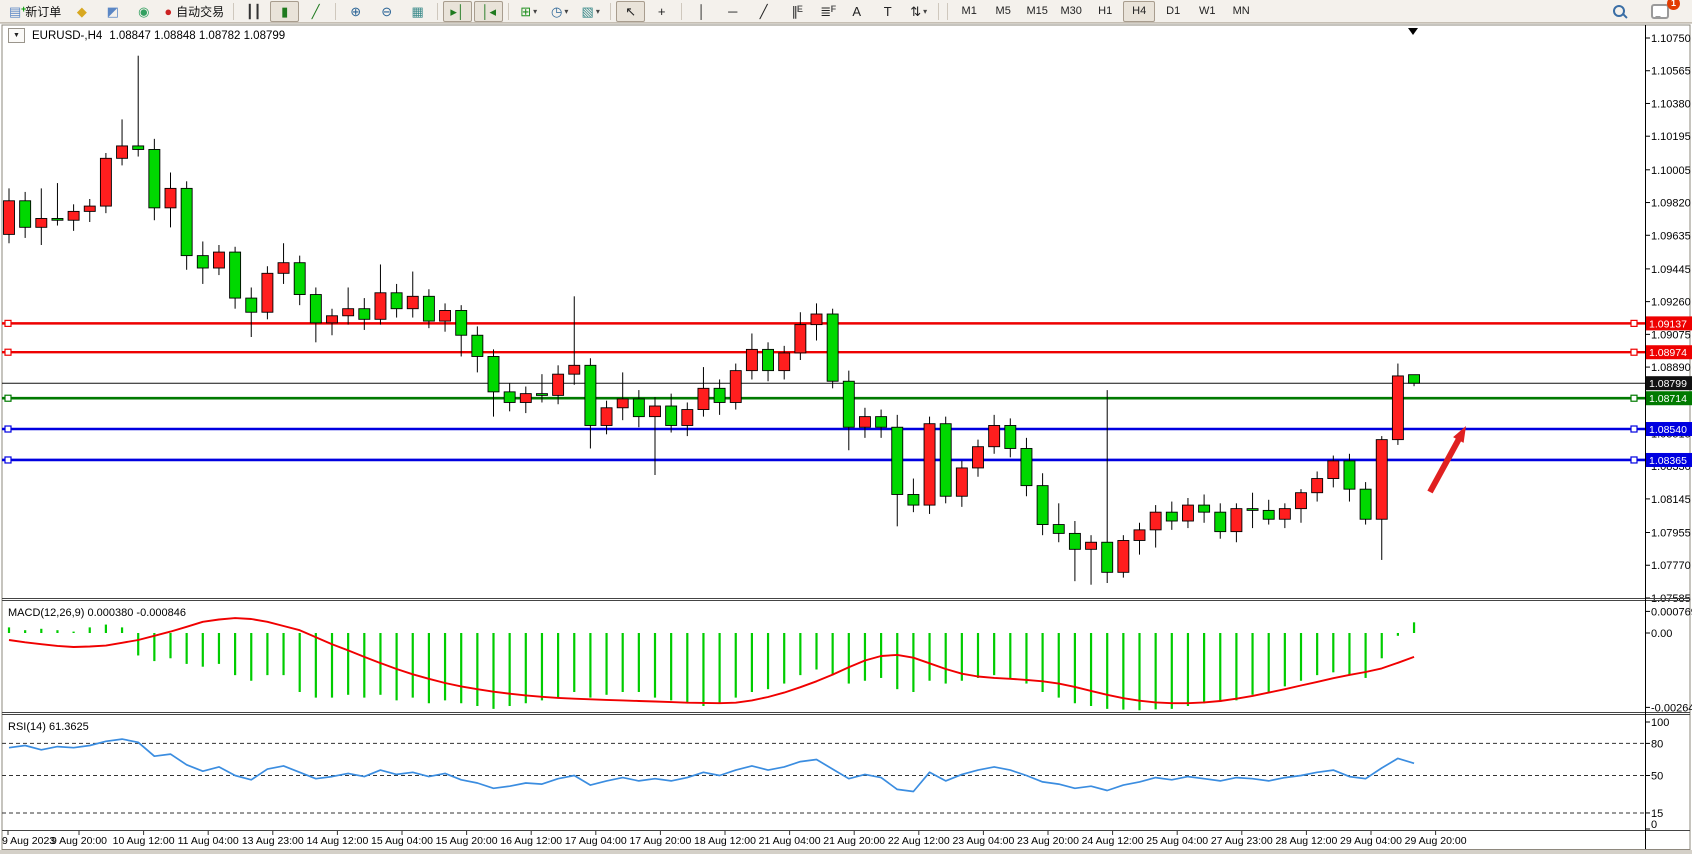 This screenshot has height=854, width=1692. What do you see at coordinates (168, 11) in the screenshot?
I see `auto-trading-icon: ●` at bounding box center [168, 11].